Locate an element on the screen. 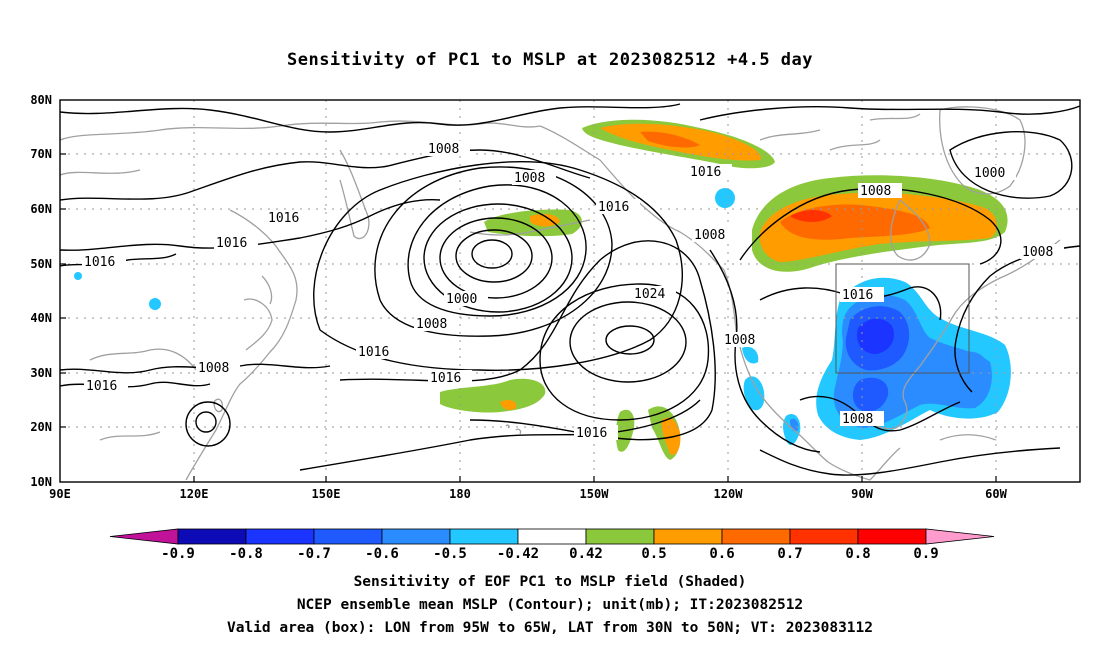 This screenshot has height=650, width=1100. lat-label-80n: 80N is located at coordinates (41, 100).